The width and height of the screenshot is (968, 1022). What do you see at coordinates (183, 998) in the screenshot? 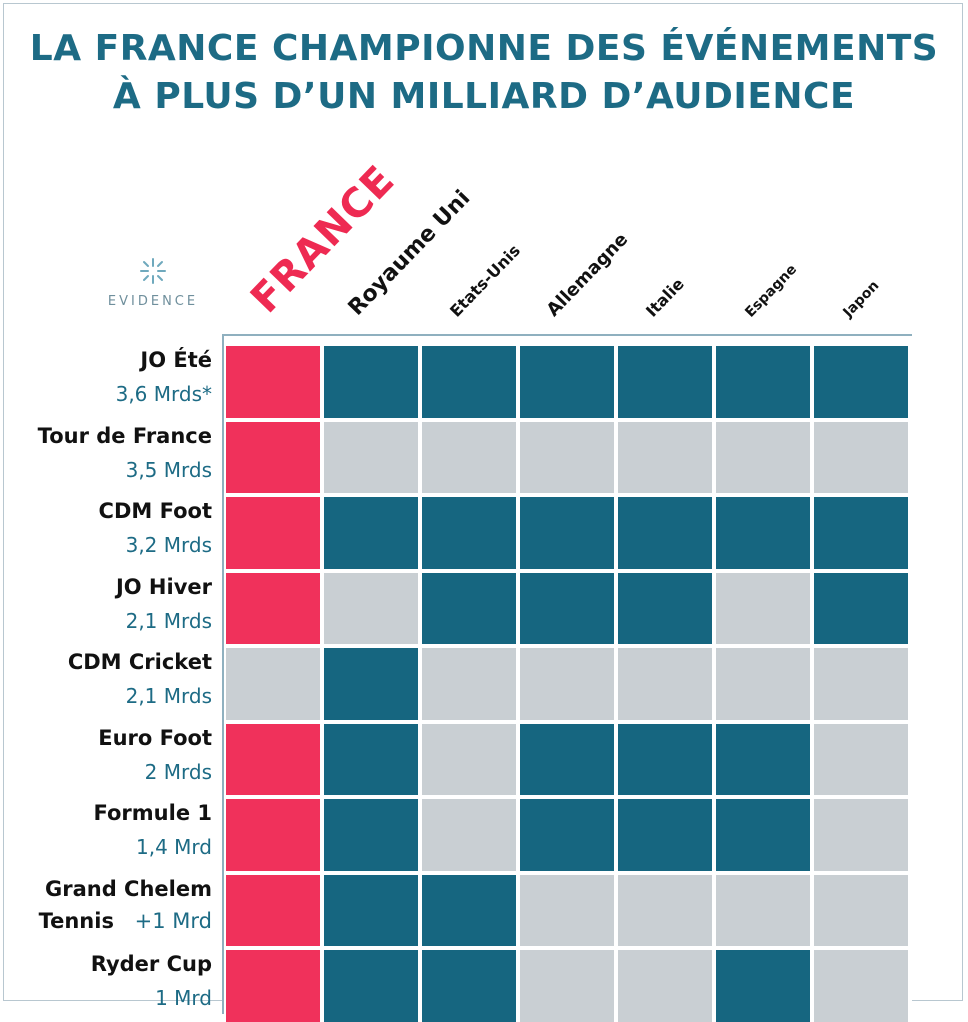
I see `row-audience: 1 Mrd` at bounding box center [183, 998].